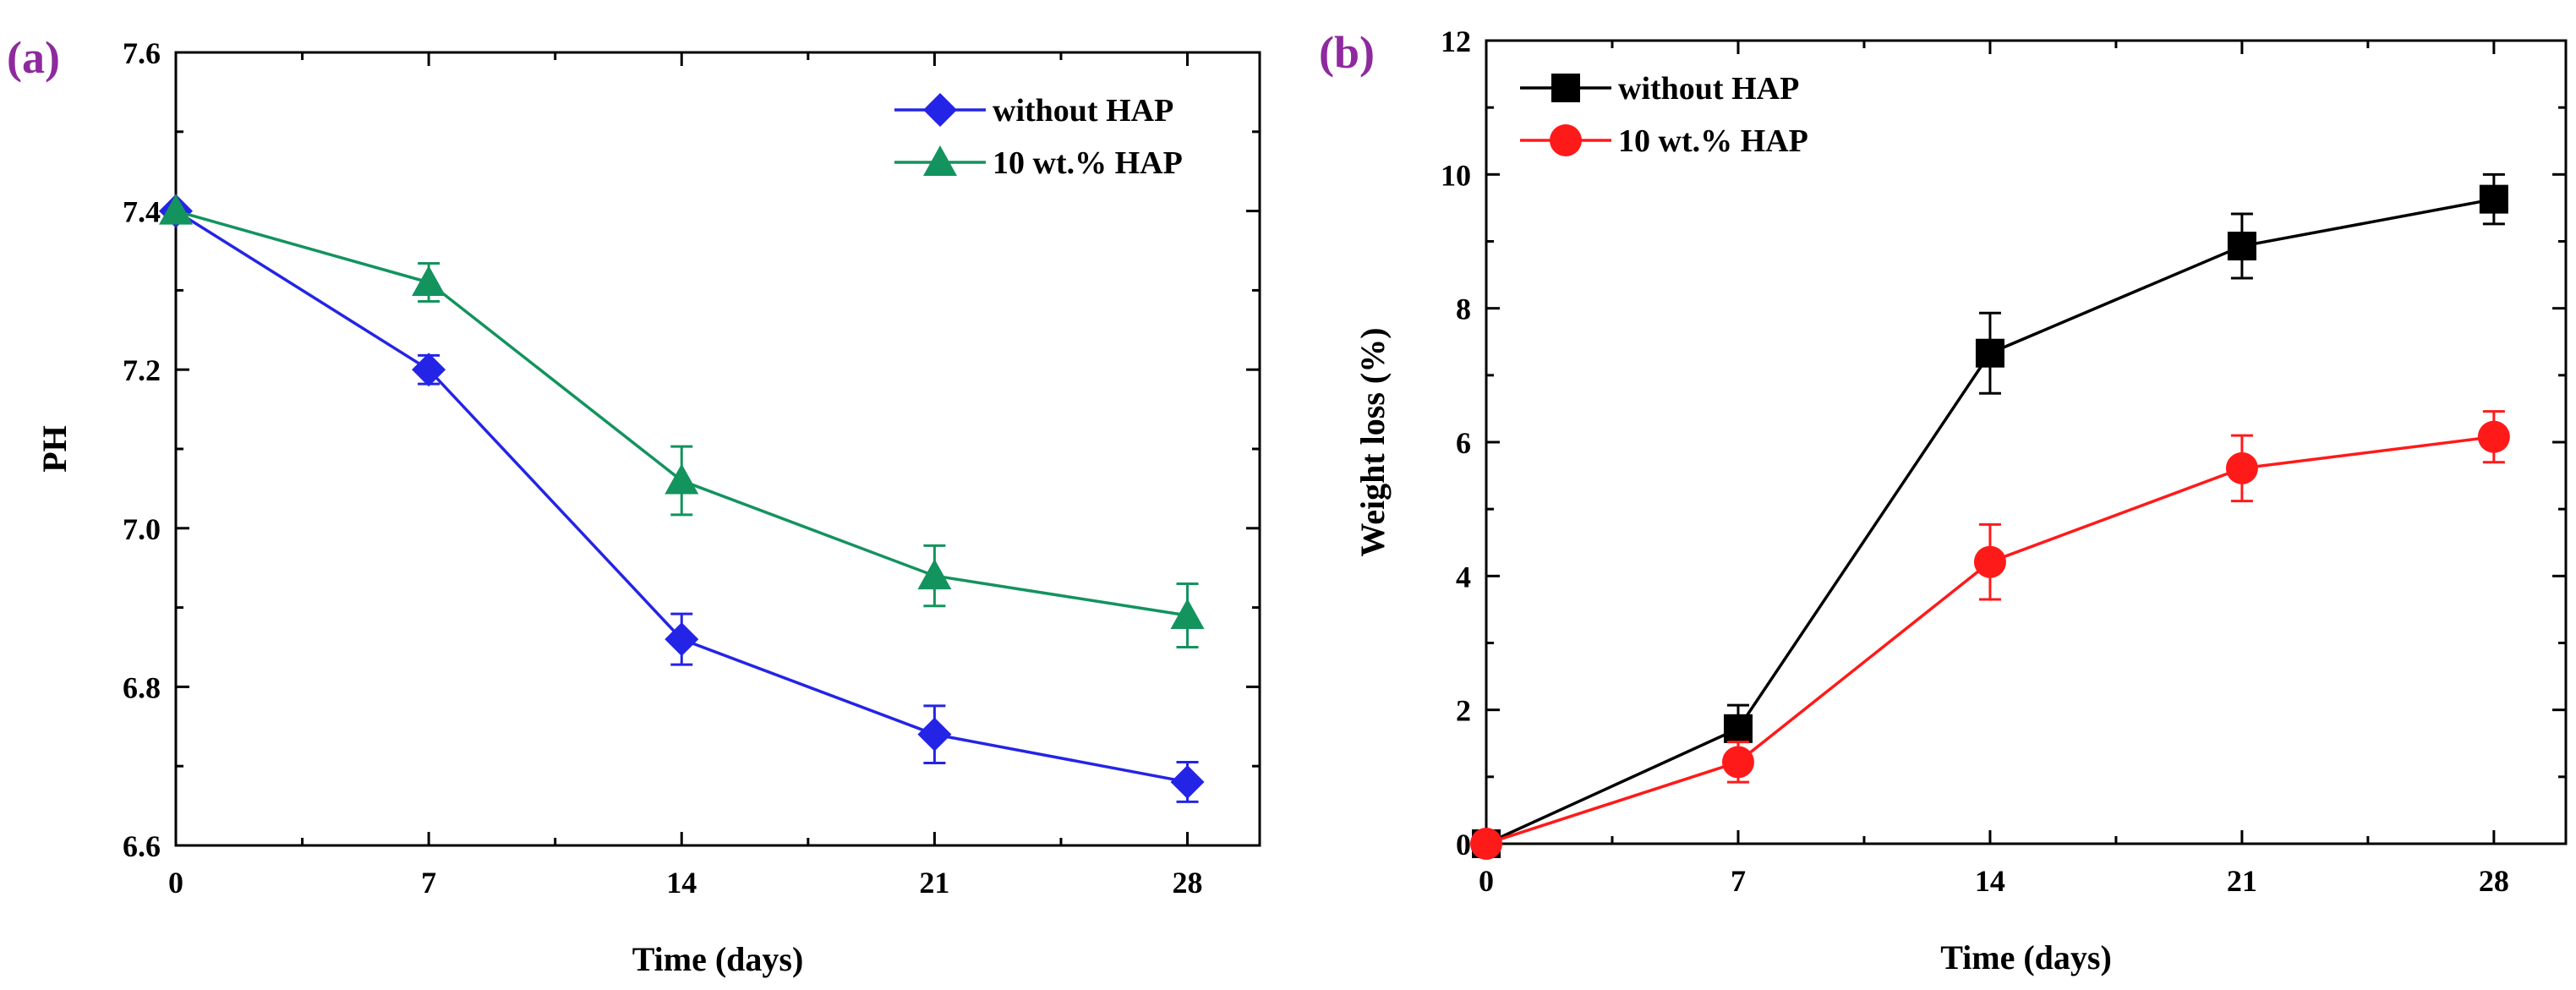  What do you see at coordinates (1463, 844) in the screenshot?
I see `y-tick-label: 0` at bounding box center [1463, 844].